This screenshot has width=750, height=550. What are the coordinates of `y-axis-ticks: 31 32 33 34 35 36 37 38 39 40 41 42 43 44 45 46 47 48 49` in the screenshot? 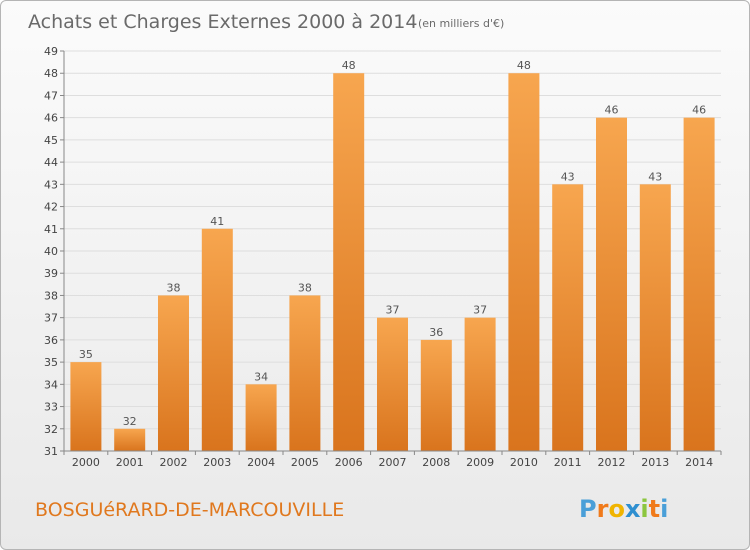 It's located at (54, 251).